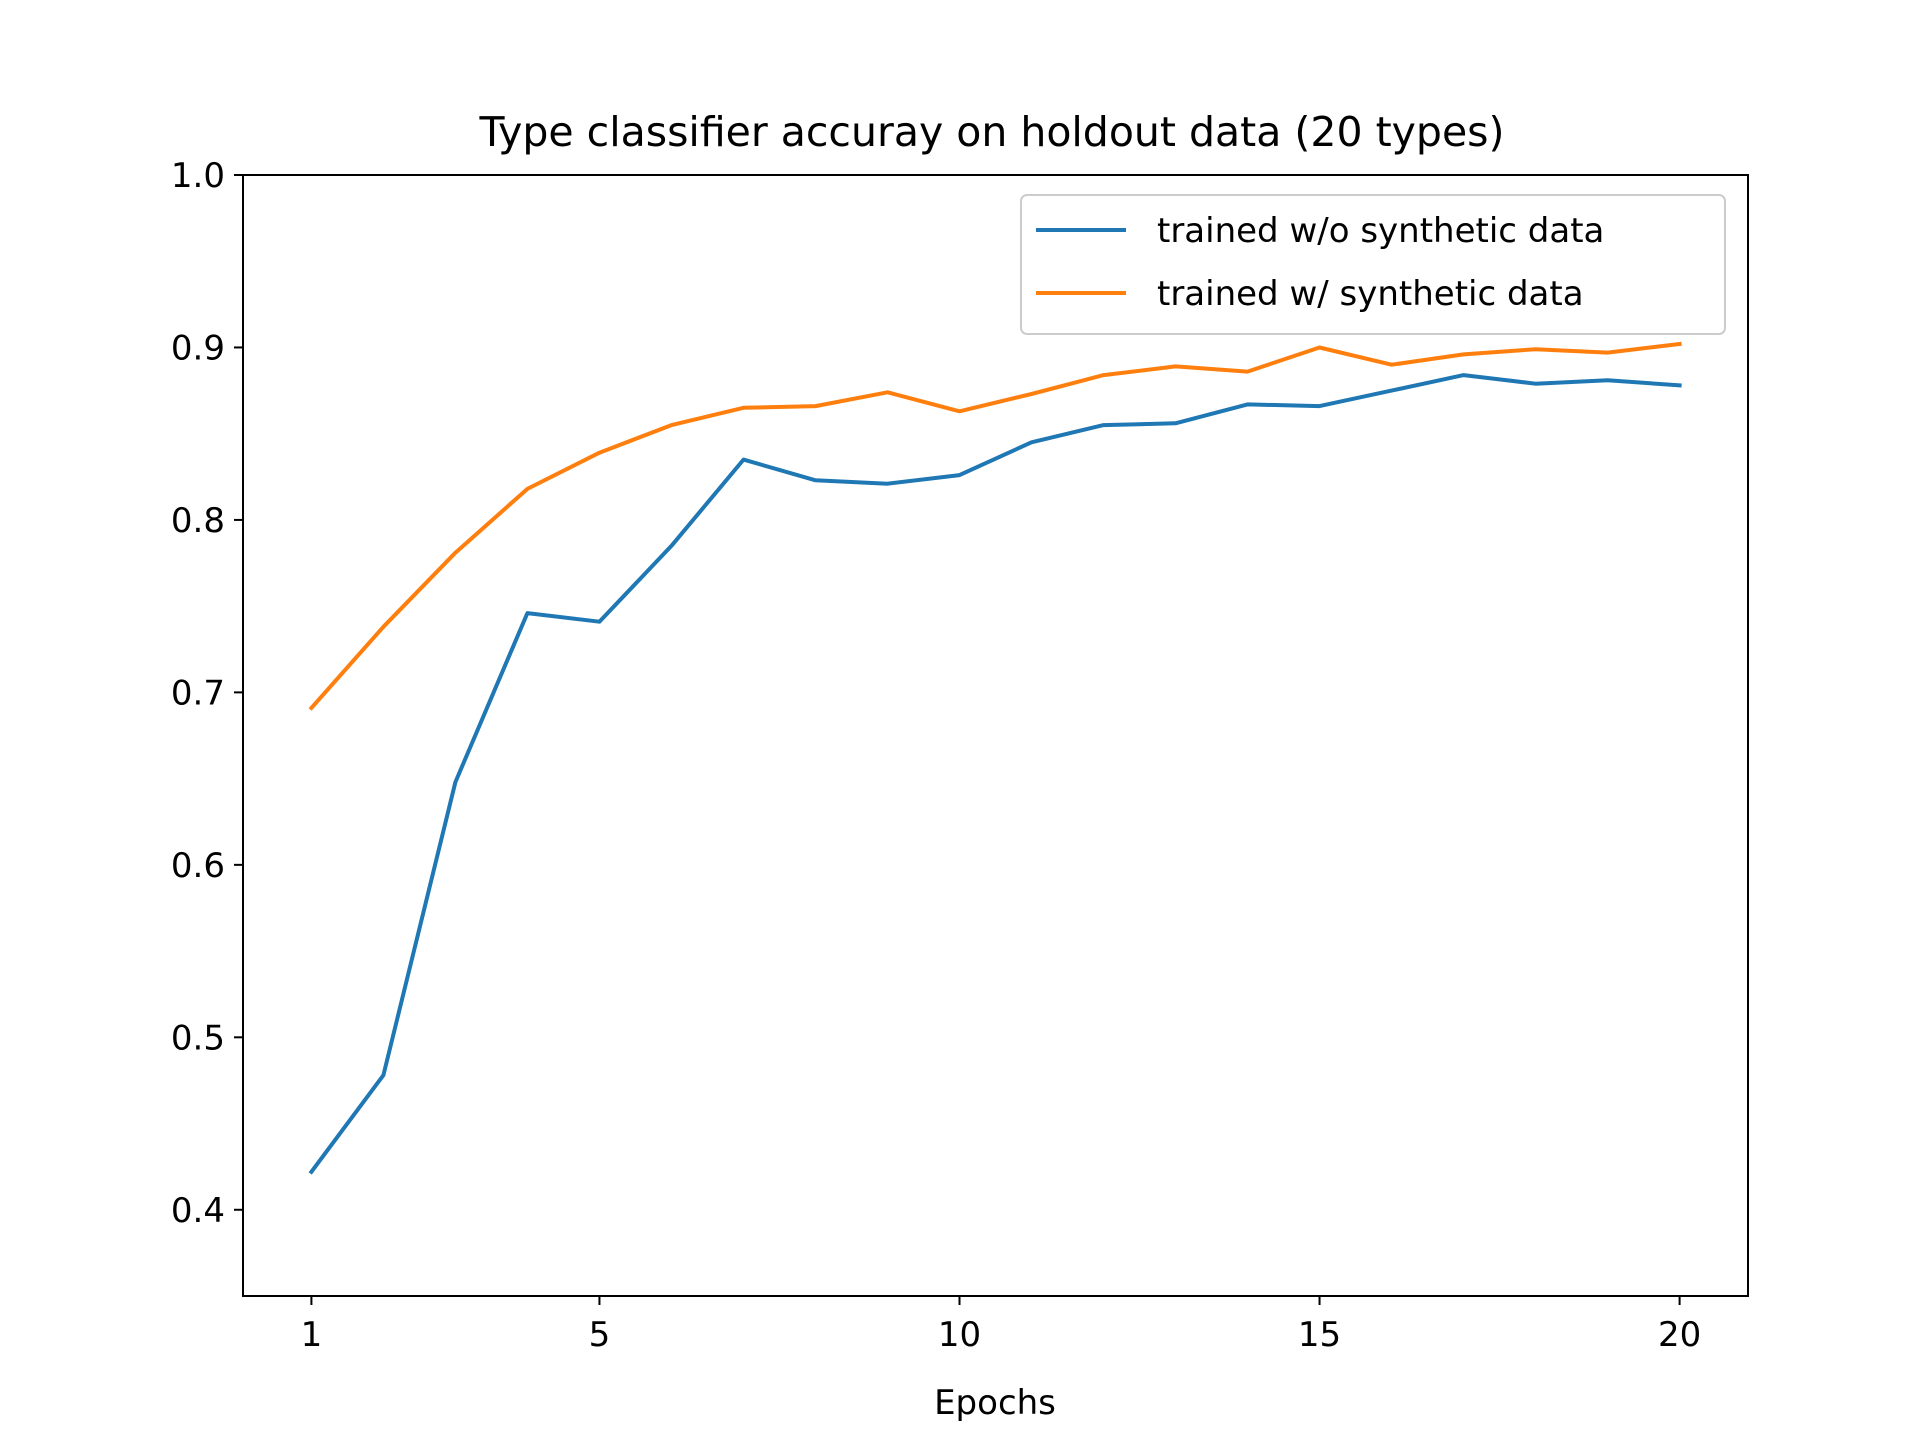 Image resolution: width=1920 pixels, height=1440 pixels. I want to click on y-axis: 0.4 0.5 0.6 0.7 0.8 0.9 1.0, so click(207, 693).